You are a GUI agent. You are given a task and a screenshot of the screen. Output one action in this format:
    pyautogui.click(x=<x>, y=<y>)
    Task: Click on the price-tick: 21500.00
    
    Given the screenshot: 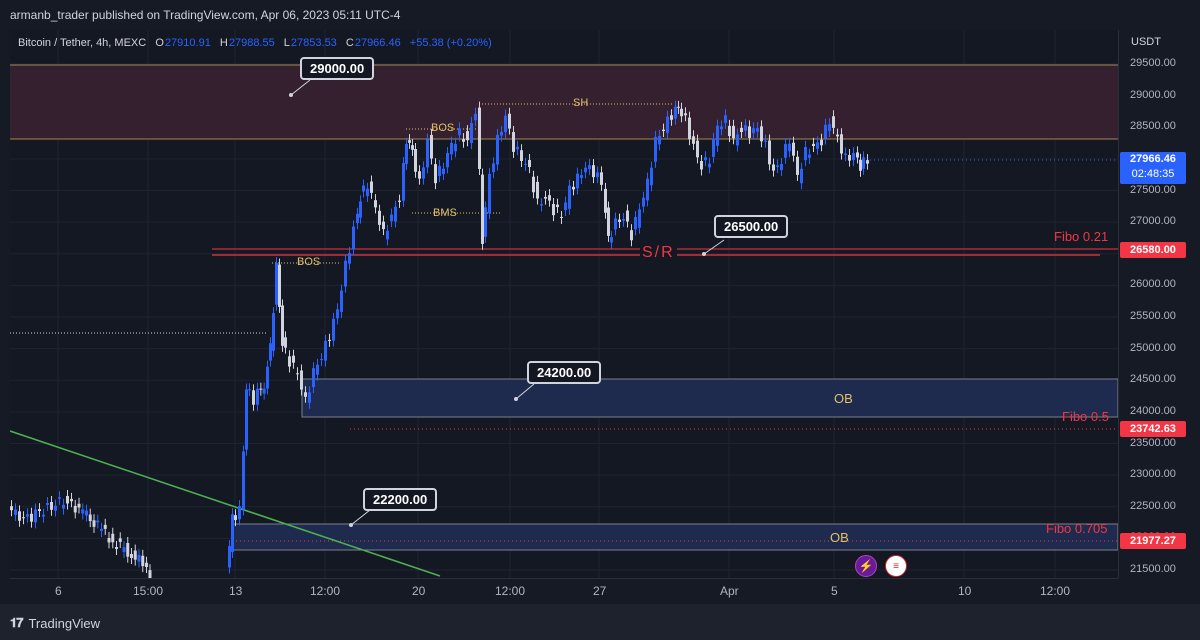 What is the action you would take?
    pyautogui.click(x=1153, y=569)
    